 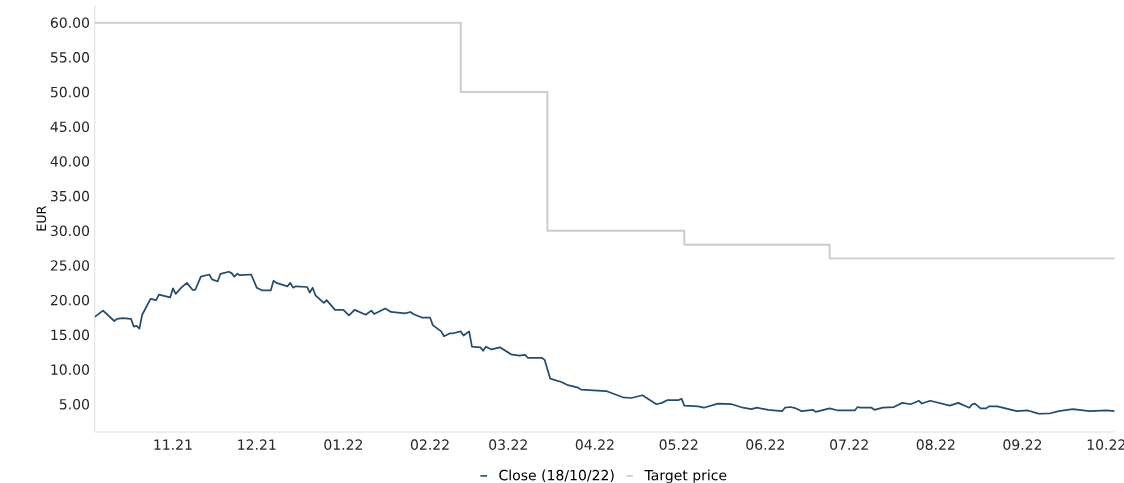 I want to click on x-tick-label: 09.22, so click(x=1022, y=445).